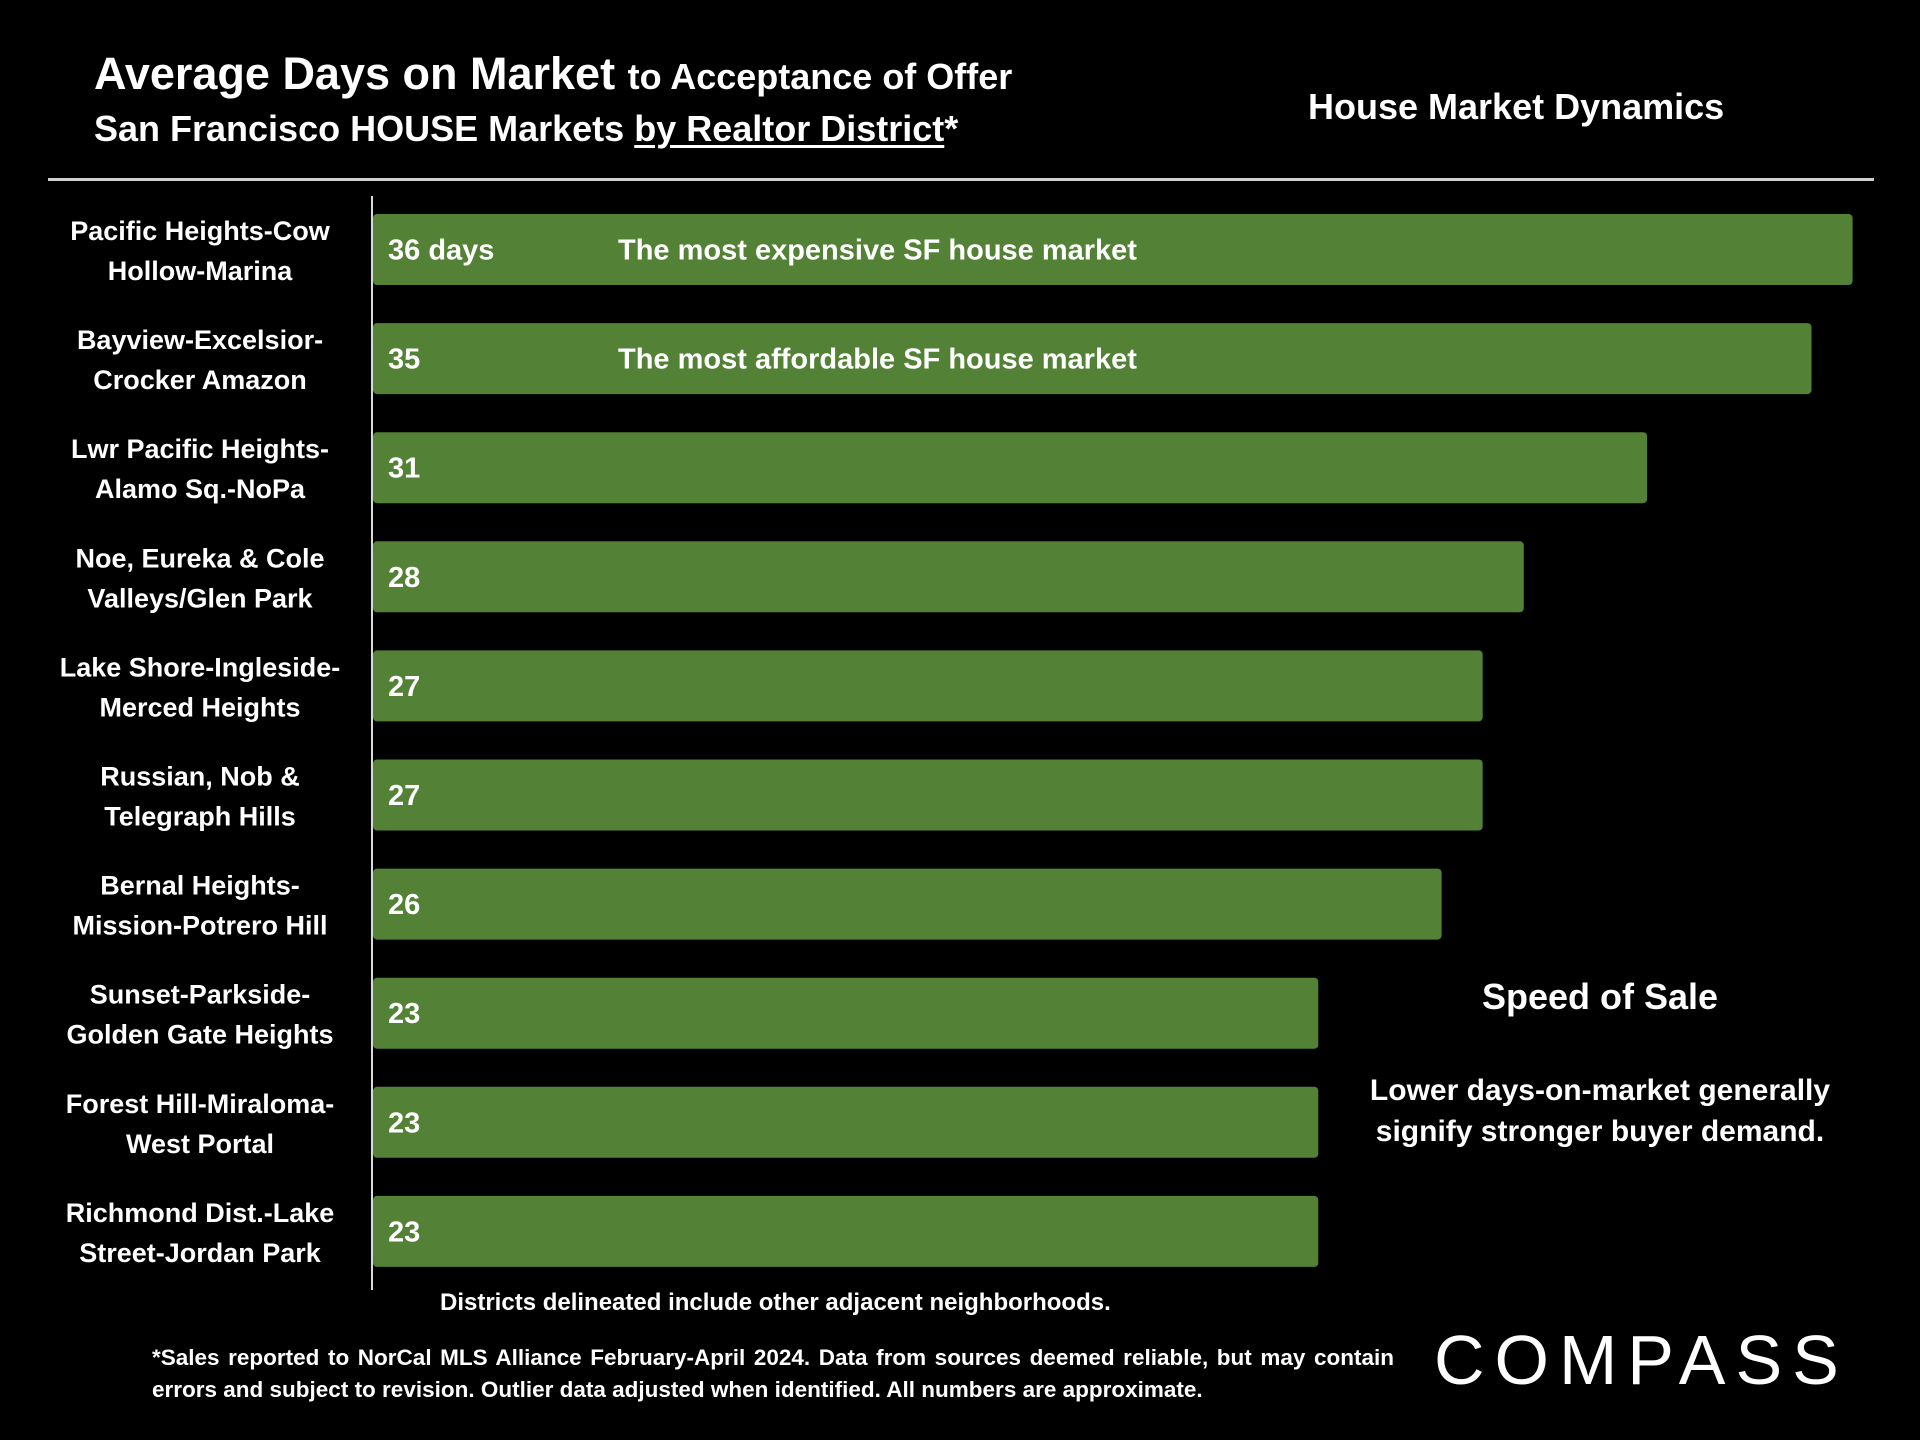 The image size is (1920, 1440). What do you see at coordinates (789, 128) in the screenshot?
I see `subtitle-underlined: by Realtor District` at bounding box center [789, 128].